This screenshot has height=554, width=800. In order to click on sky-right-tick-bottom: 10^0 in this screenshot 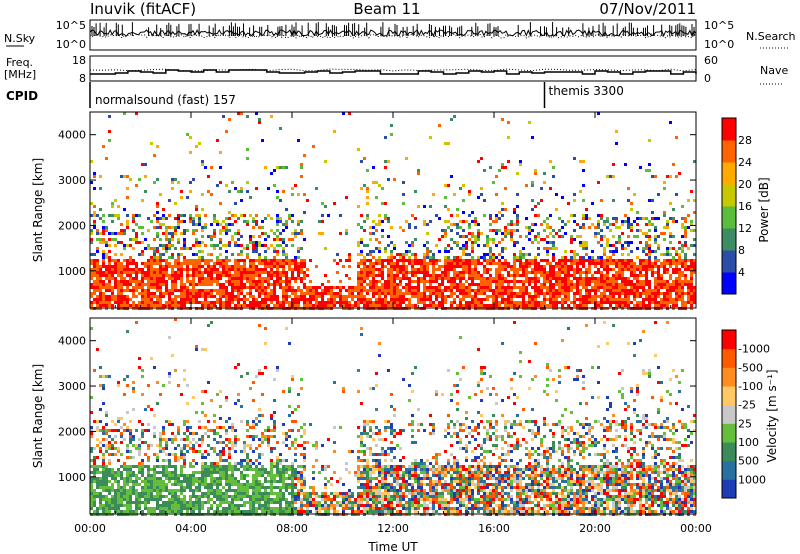, I will do `click(719, 44)`.